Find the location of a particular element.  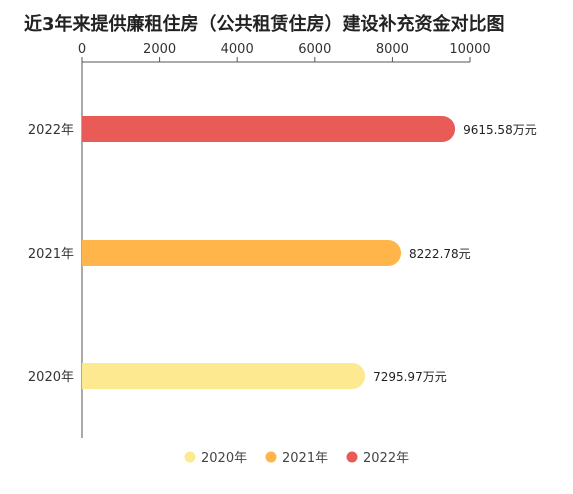

bar-0-base is located at coordinates (88, 376).